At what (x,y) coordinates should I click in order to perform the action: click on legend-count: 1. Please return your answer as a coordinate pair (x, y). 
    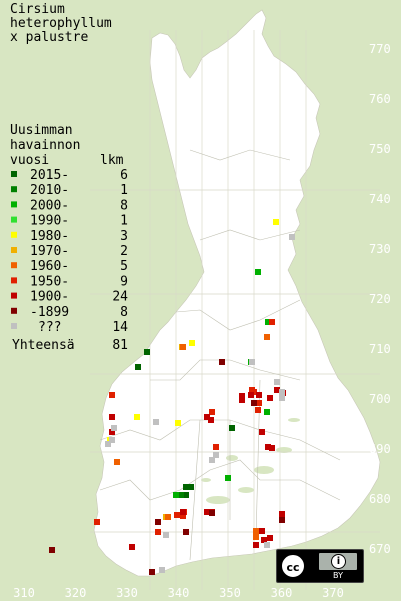
    Looking at the image, I should click on (124, 190).